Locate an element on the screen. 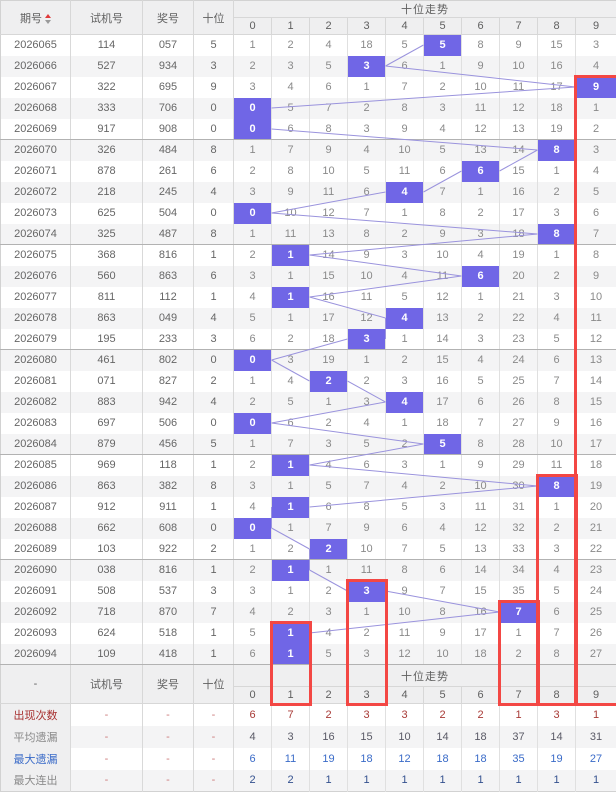 The width and height of the screenshot is (616, 792). summary-value-maxmiss: 18 is located at coordinates (480, 758).